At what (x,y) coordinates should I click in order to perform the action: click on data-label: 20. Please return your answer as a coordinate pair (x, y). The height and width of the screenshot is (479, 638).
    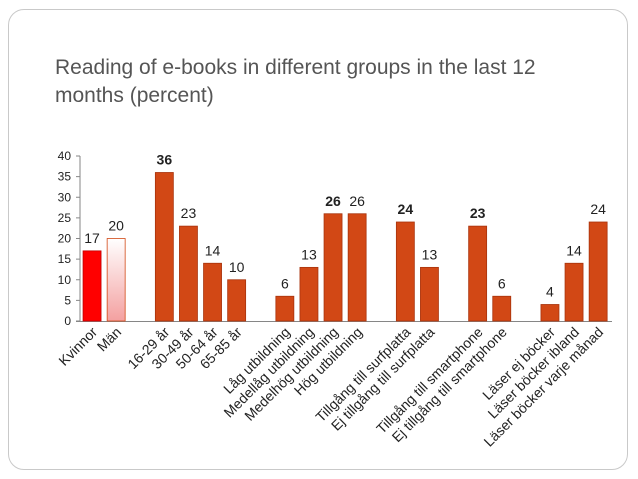
    Looking at the image, I should click on (116, 226).